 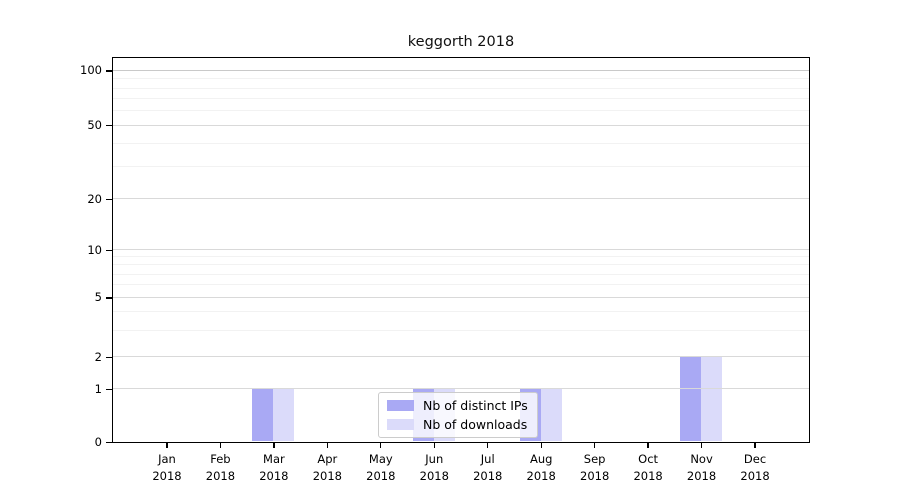 I want to click on x-tick-label-may: May 2018, so click(x=381, y=467).